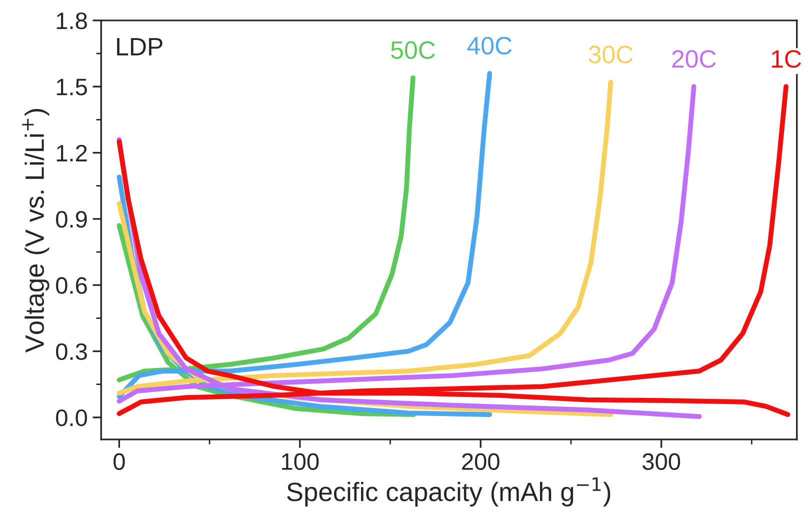 Image resolution: width=809 pixels, height=511 pixels. I want to click on series-label: 1C, so click(787, 59).